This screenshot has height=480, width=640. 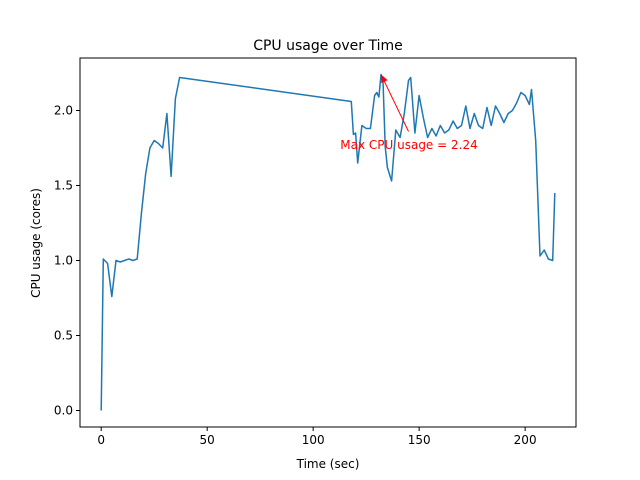 What do you see at coordinates (63, 336) in the screenshot?
I see `y-tick-label: 0.5` at bounding box center [63, 336].